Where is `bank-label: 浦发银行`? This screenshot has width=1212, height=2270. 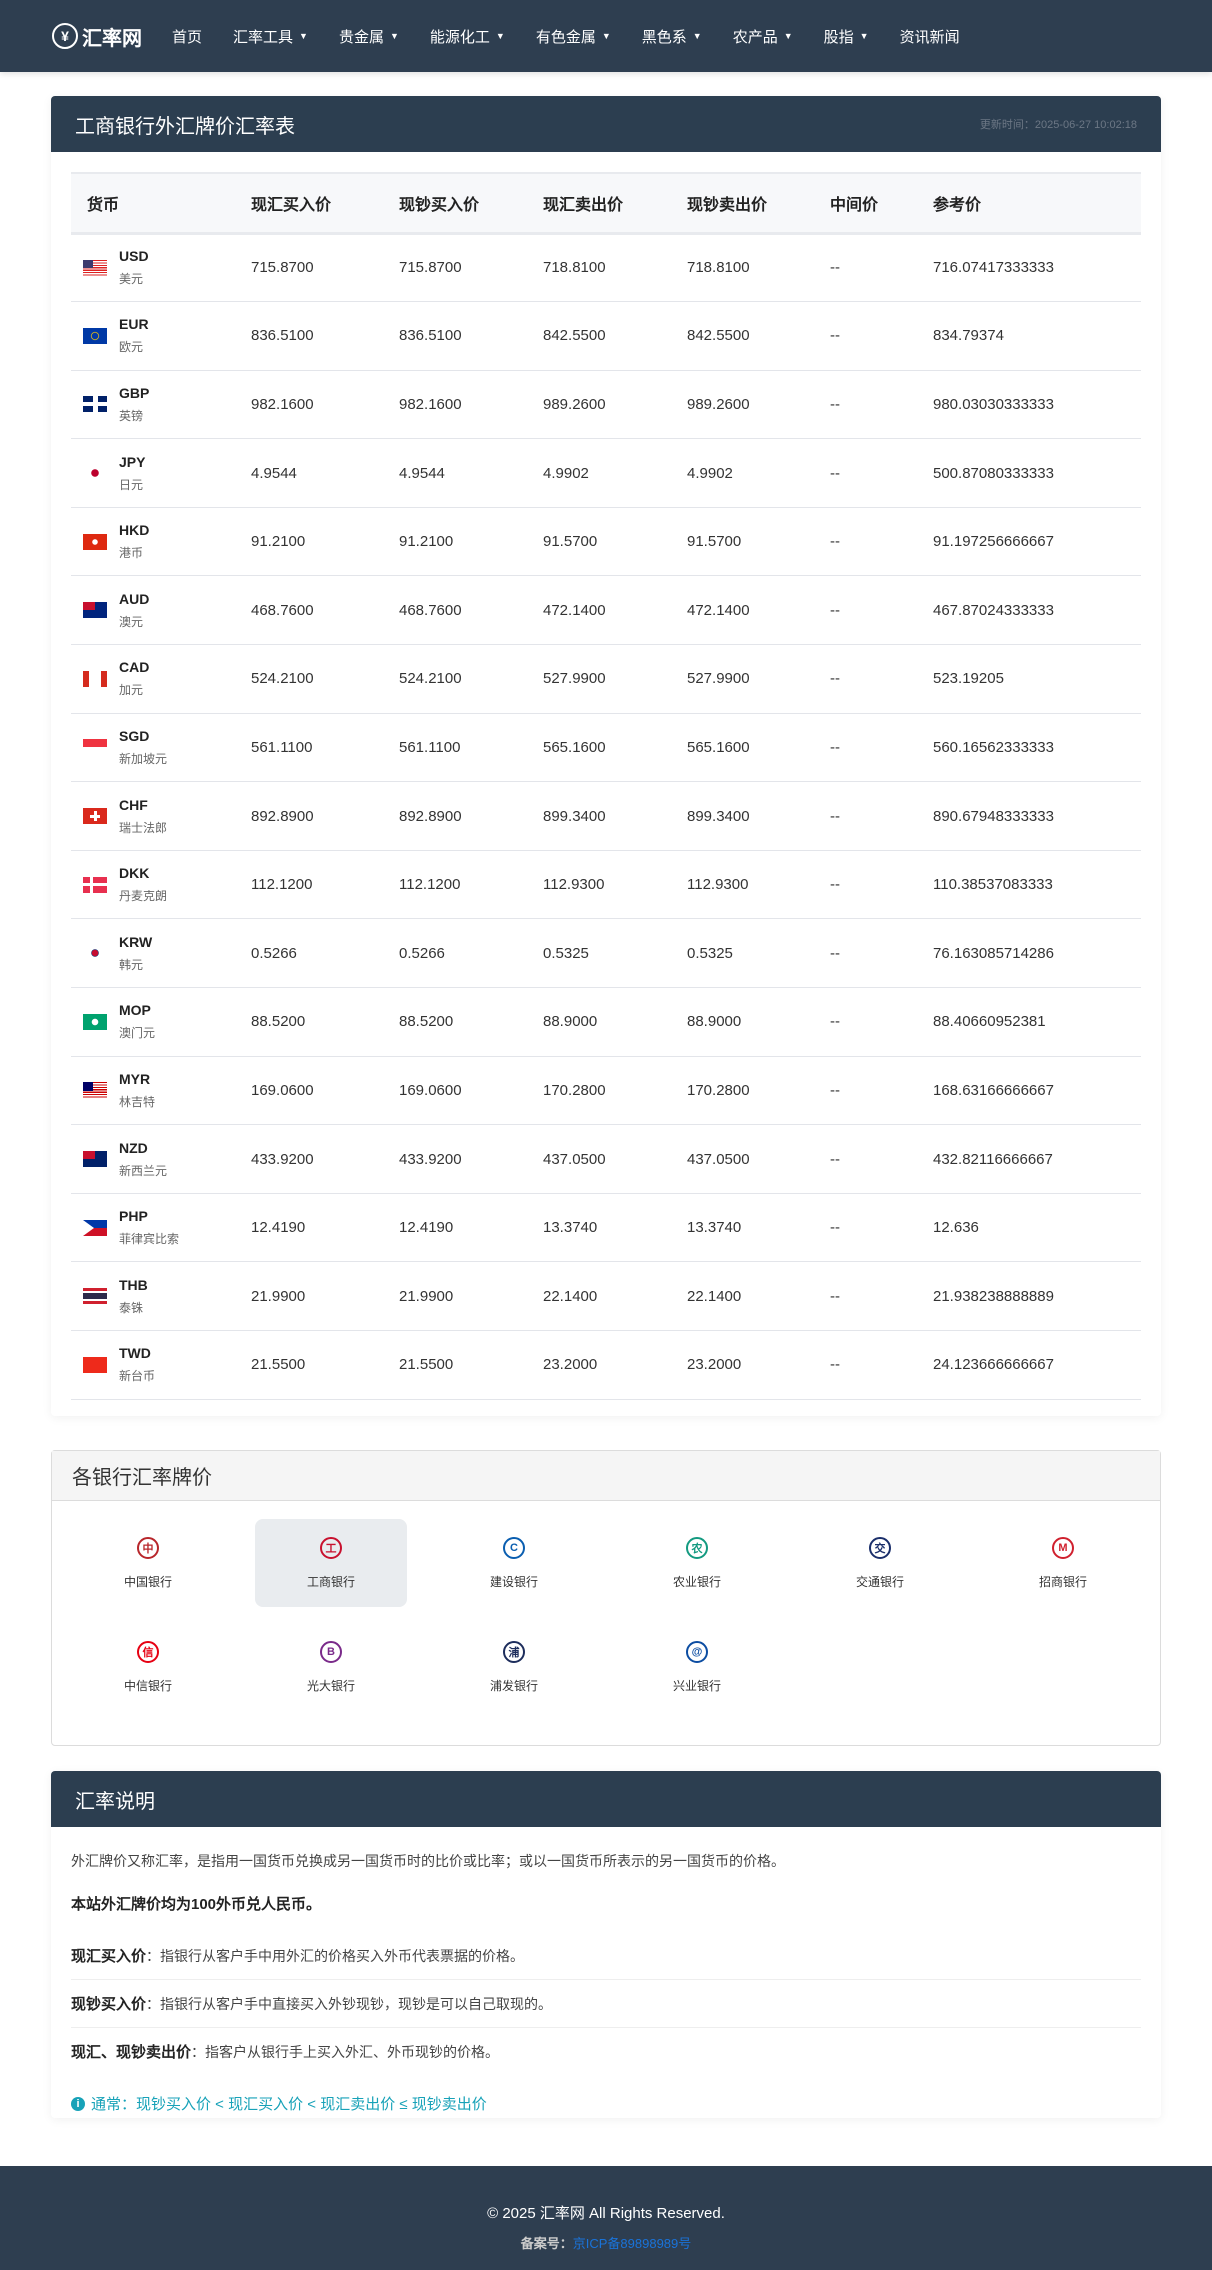
bank-label: 浦发银行 is located at coordinates (513, 1685).